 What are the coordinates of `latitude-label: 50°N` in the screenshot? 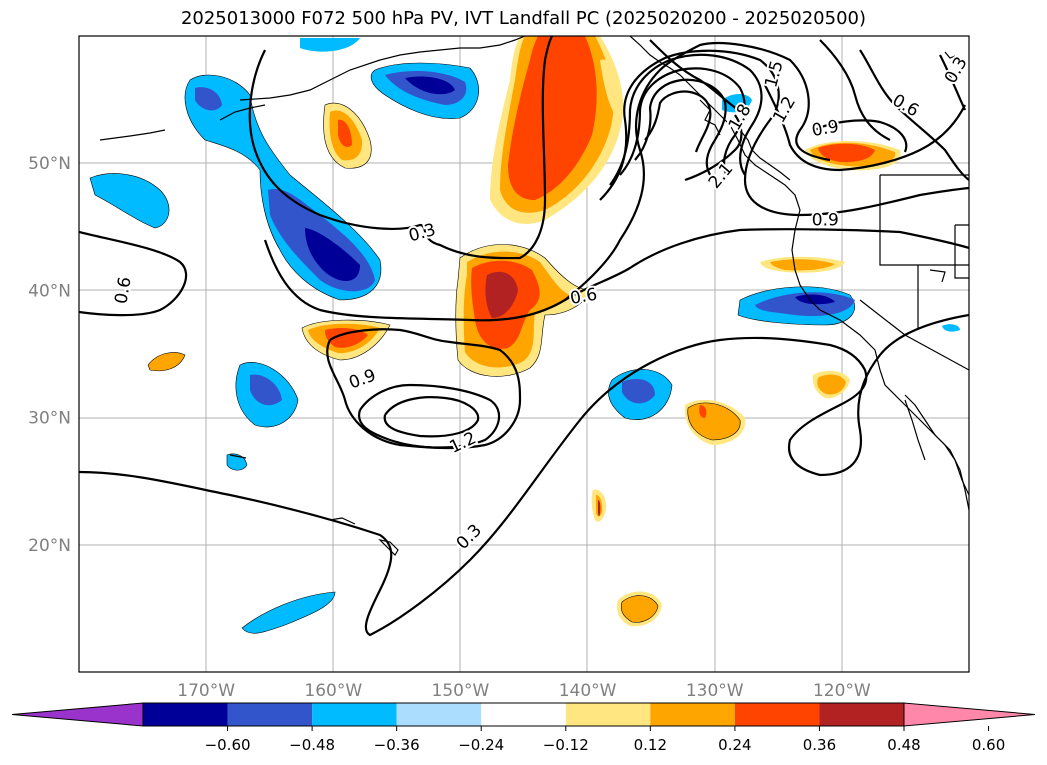 It's located at (49, 164).